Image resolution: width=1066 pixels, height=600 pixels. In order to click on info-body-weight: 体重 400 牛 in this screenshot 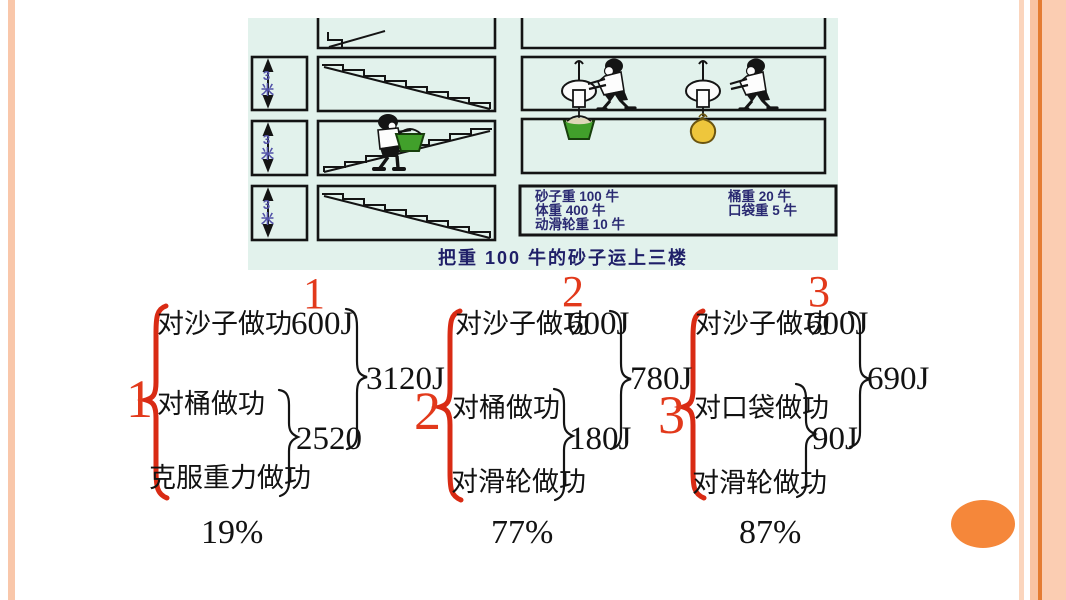, I will do `click(570, 210)`.